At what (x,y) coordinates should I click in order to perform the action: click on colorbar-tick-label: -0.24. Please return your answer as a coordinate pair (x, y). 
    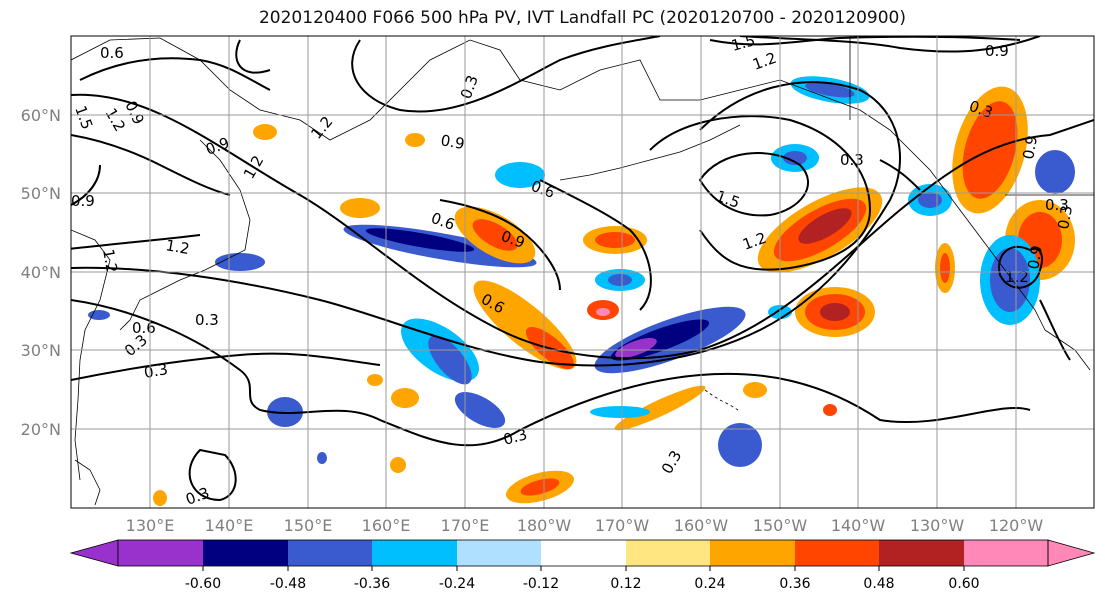
    Looking at the image, I should click on (457, 584).